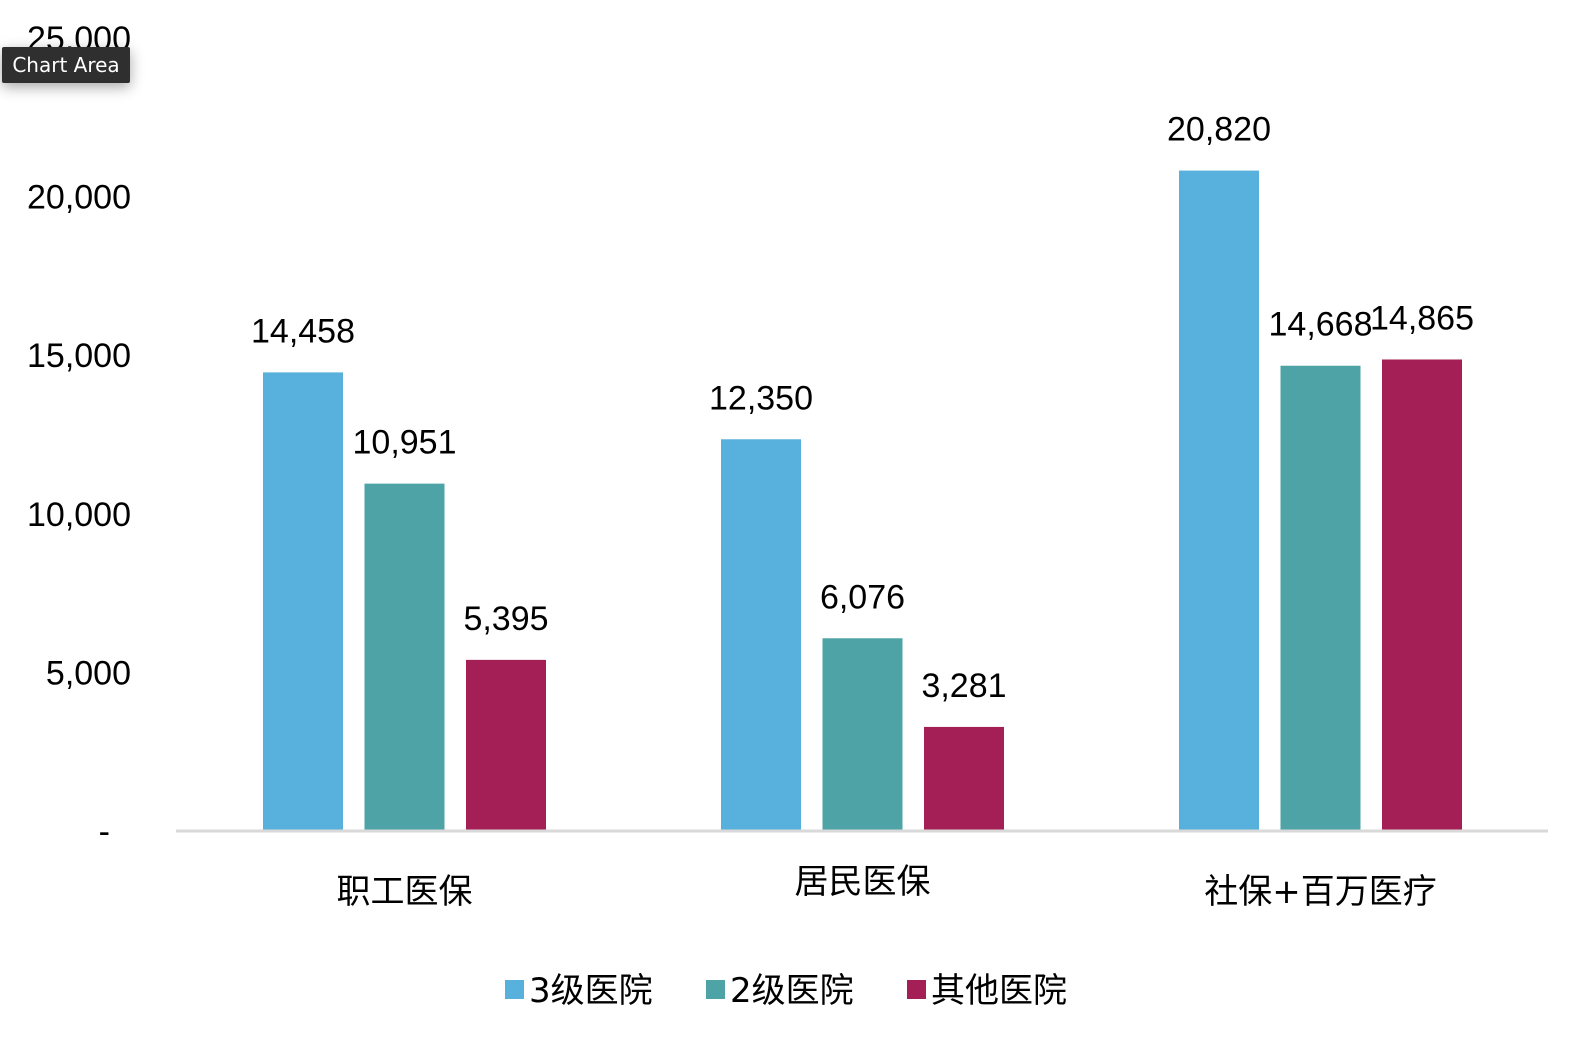  I want to click on y-tick-label: 5,000, so click(88, 673).